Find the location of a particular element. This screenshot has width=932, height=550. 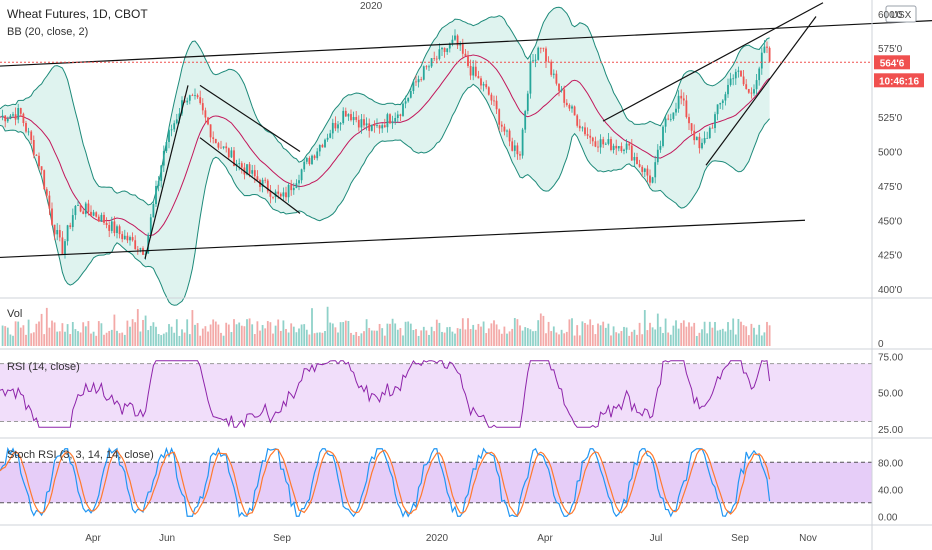

trendline-wedge-lower is located at coordinates (761, 91).